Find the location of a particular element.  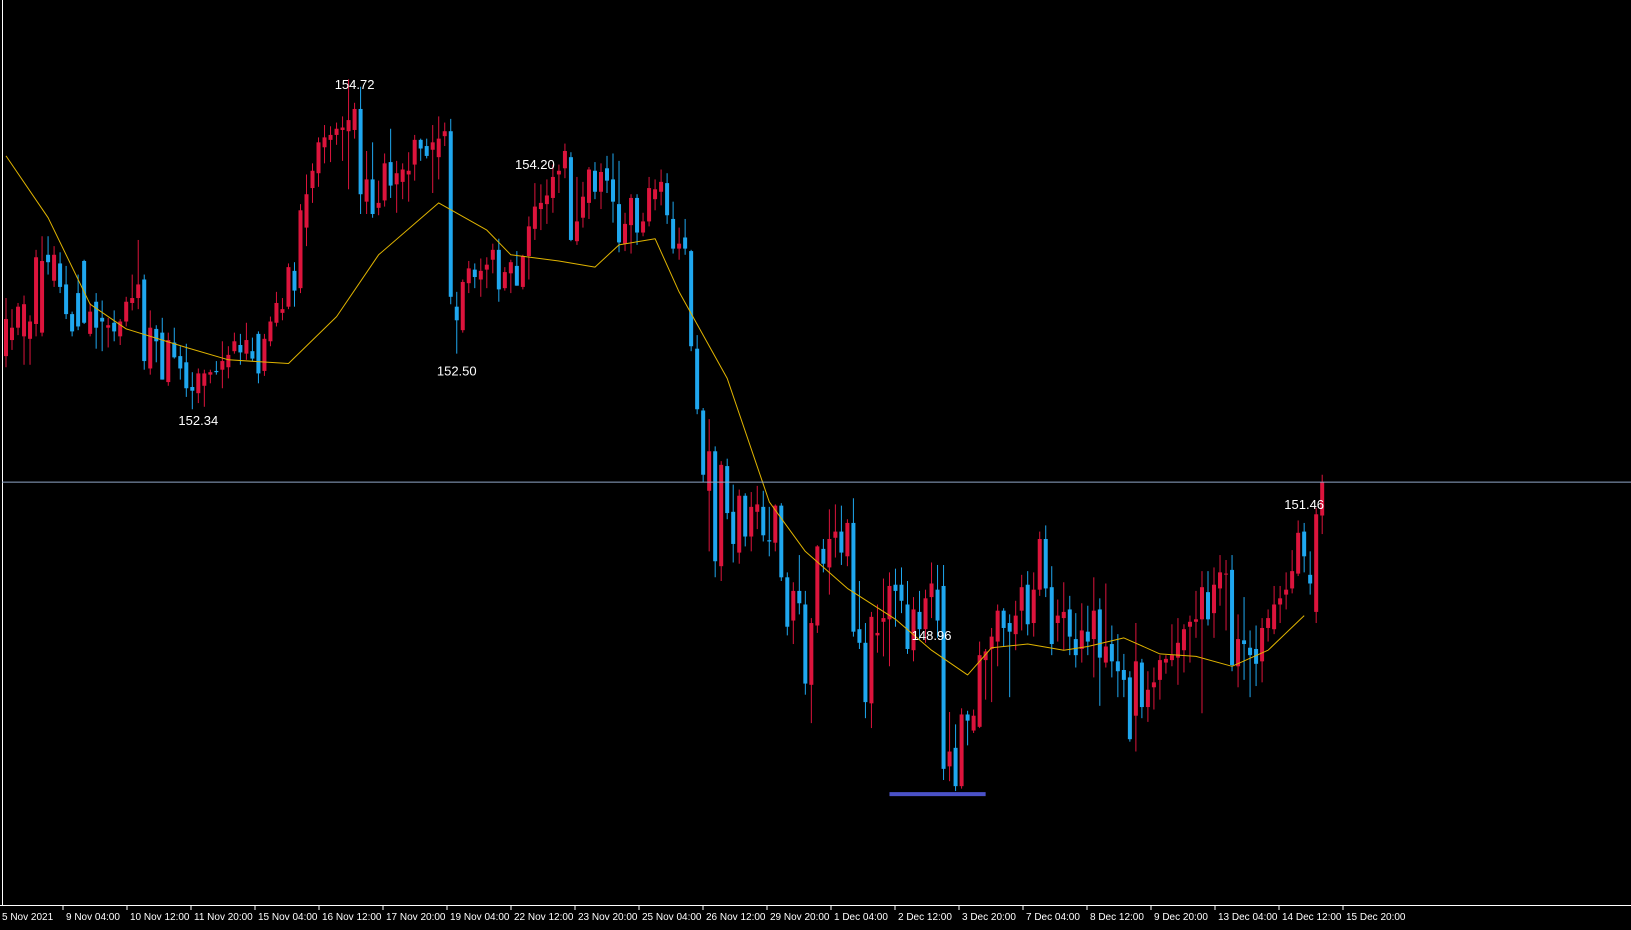

x-axis-tick-label: 15 Dec 20:00 is located at coordinates (1376, 917).